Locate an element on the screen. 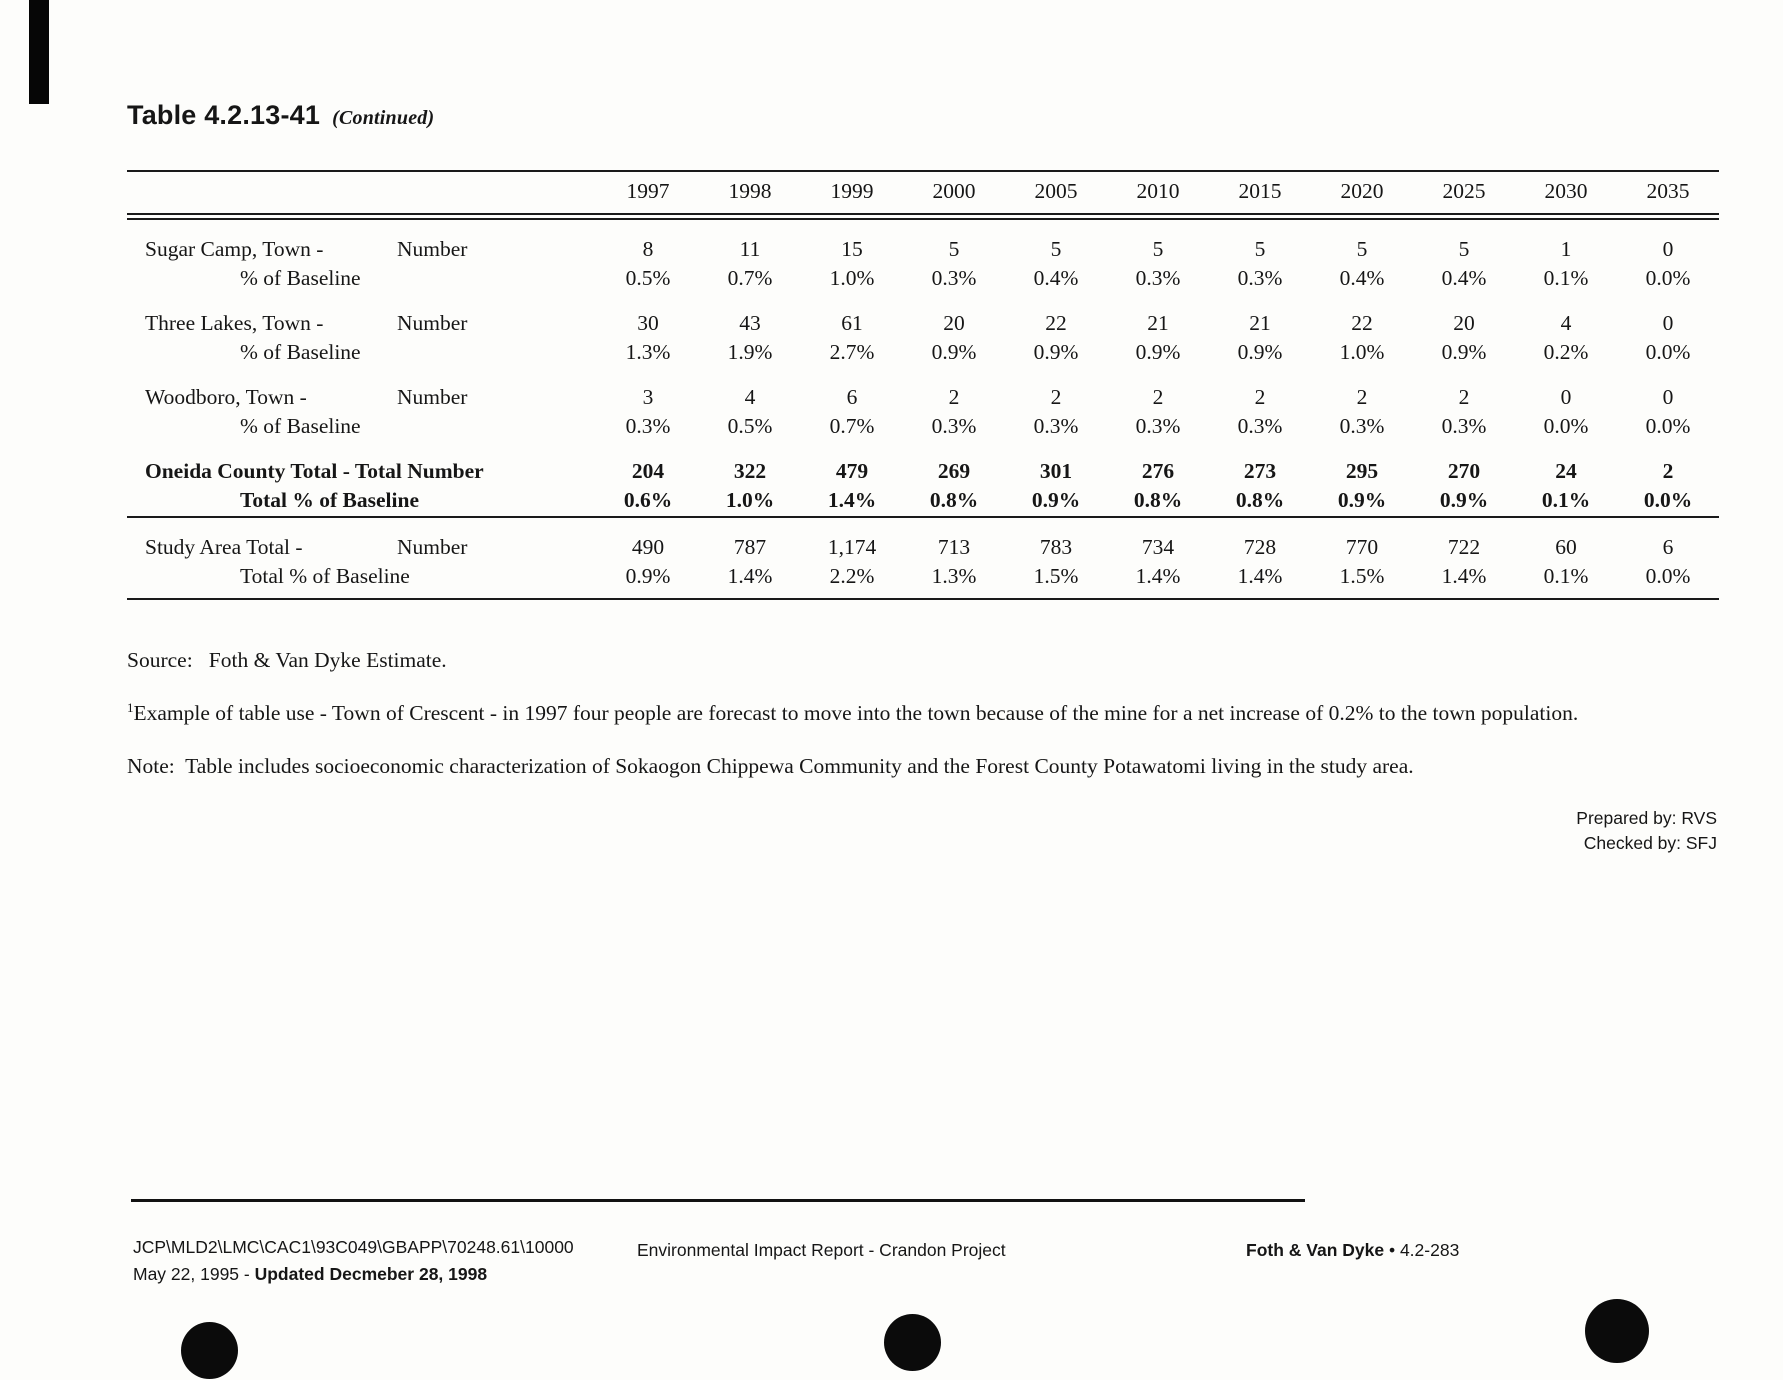 The image size is (1783, 1380). value-cell: 1,174 is located at coordinates (852, 539).